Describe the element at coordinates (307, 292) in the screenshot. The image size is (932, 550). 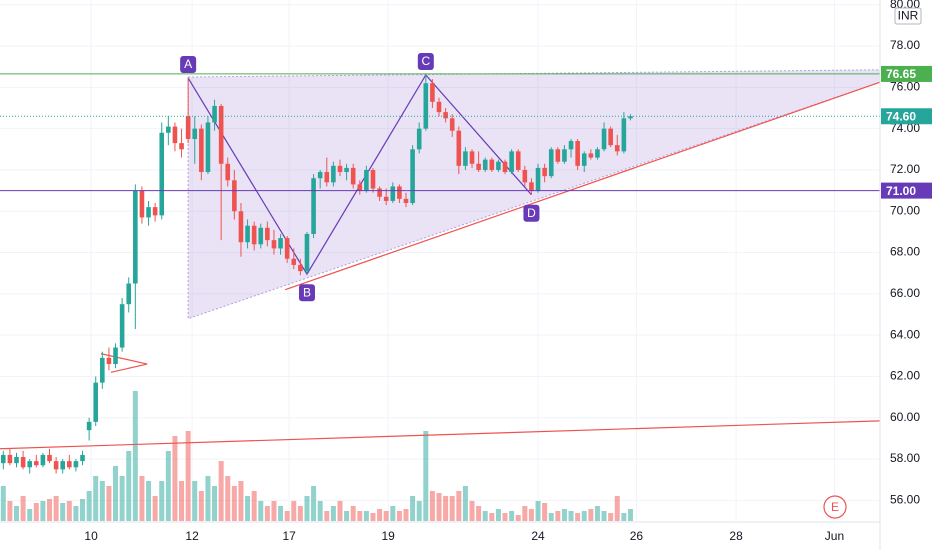
I see `pattern-label: B` at that location.